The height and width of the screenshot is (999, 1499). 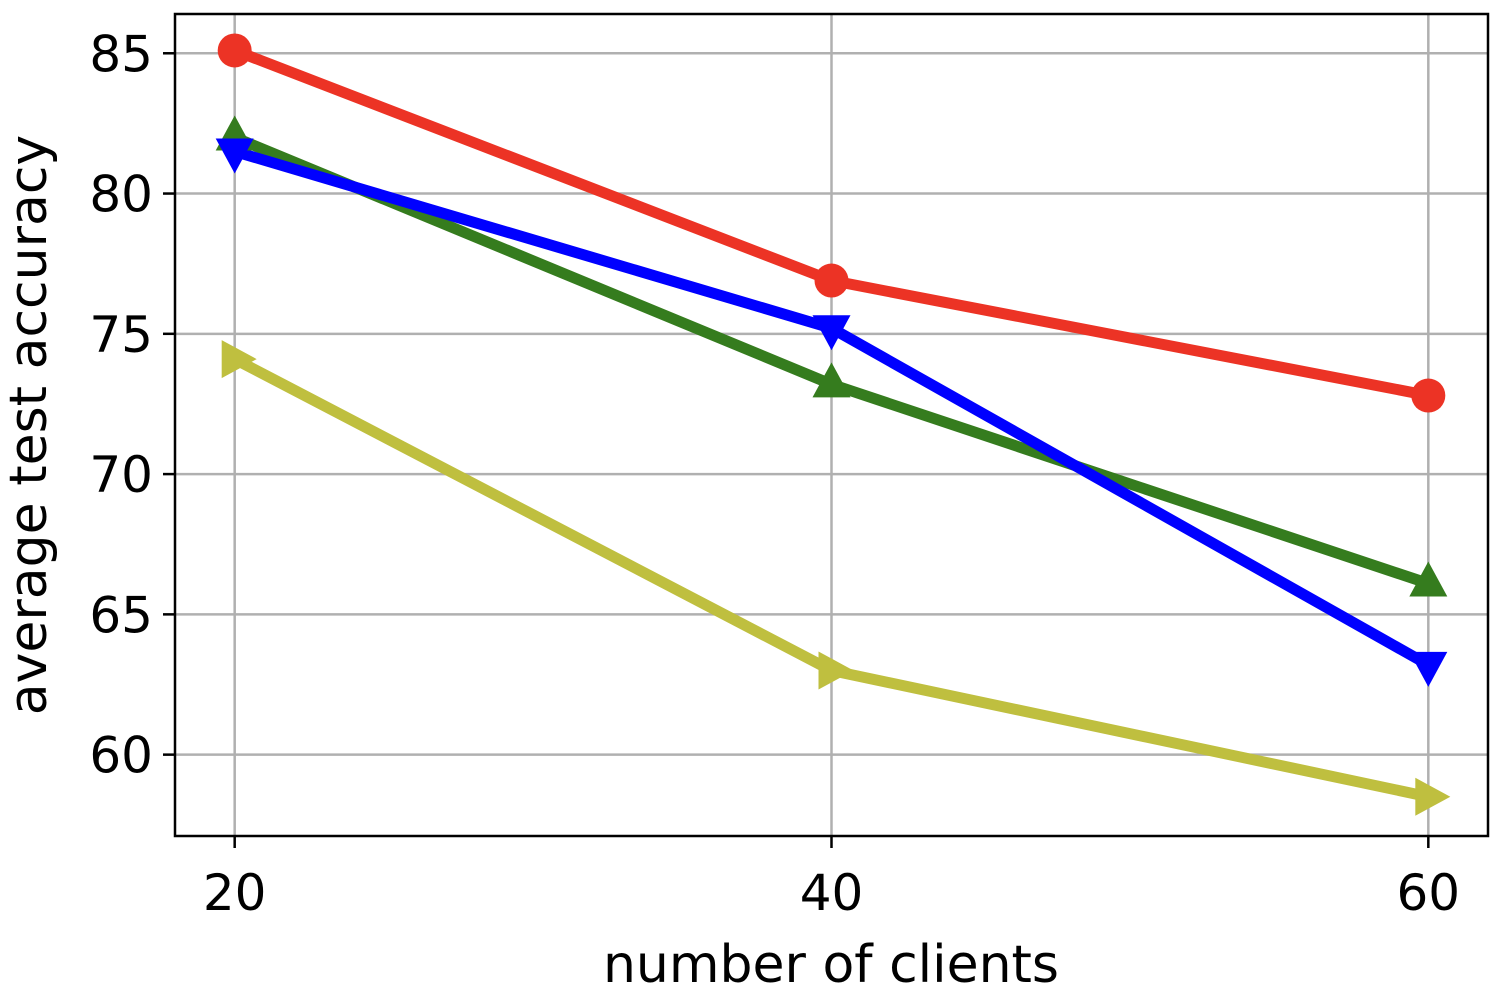 I want to click on y-tick-label: 75, so click(x=121, y=335).